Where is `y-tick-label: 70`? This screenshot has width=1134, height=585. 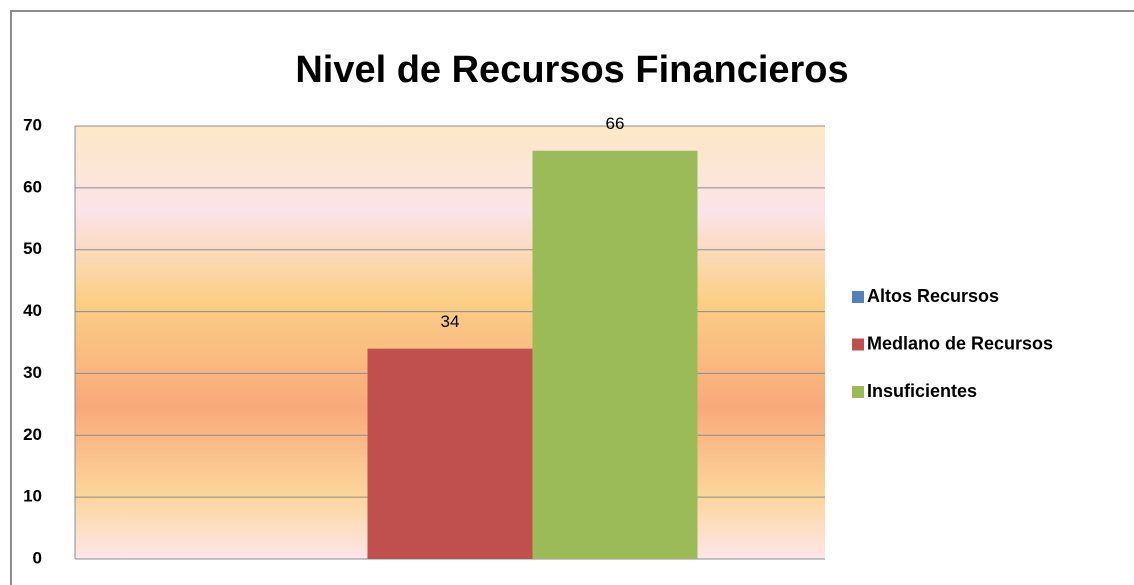
y-tick-label: 70 is located at coordinates (32, 124).